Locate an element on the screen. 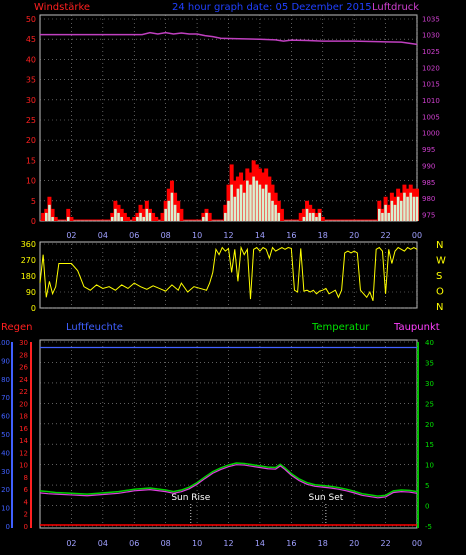 The width and height of the screenshot is (466, 555). rain-label: Regen is located at coordinates (17, 327).